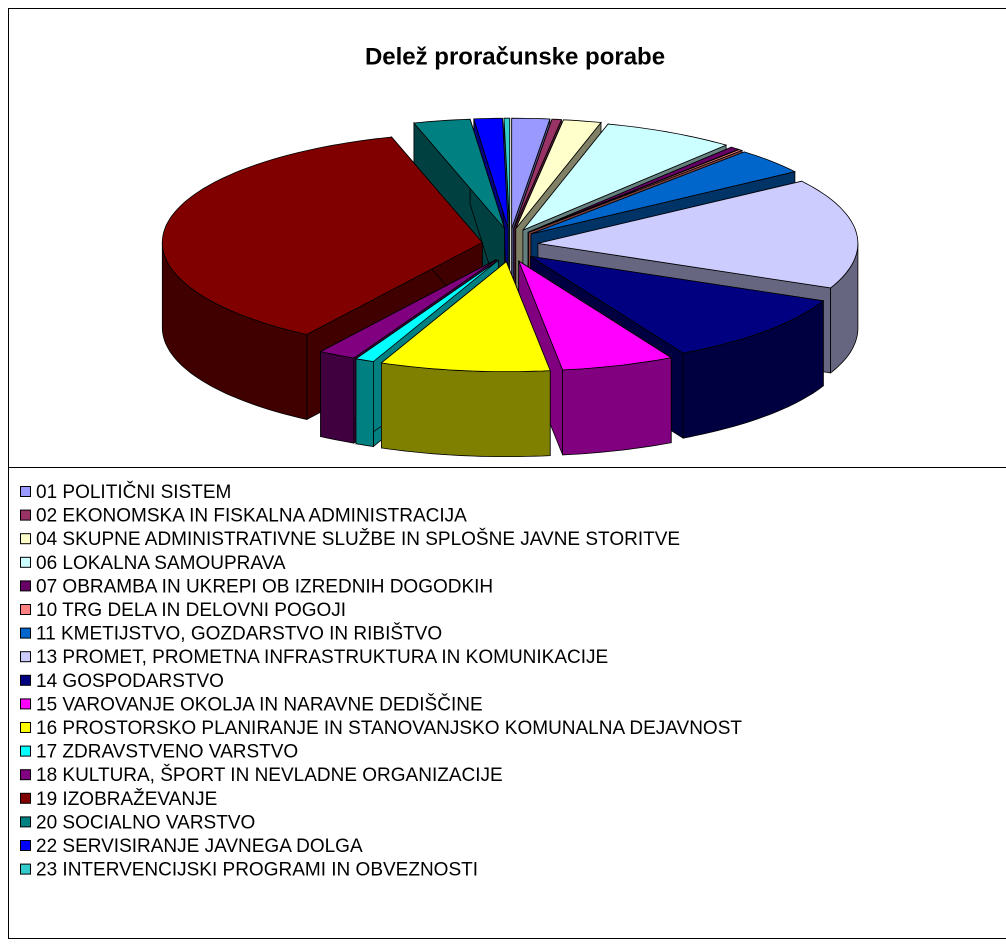  What do you see at coordinates (199, 846) in the screenshot?
I see `legend-label: 22 SERVISIRANJE JAVNEGA DOLGA` at bounding box center [199, 846].